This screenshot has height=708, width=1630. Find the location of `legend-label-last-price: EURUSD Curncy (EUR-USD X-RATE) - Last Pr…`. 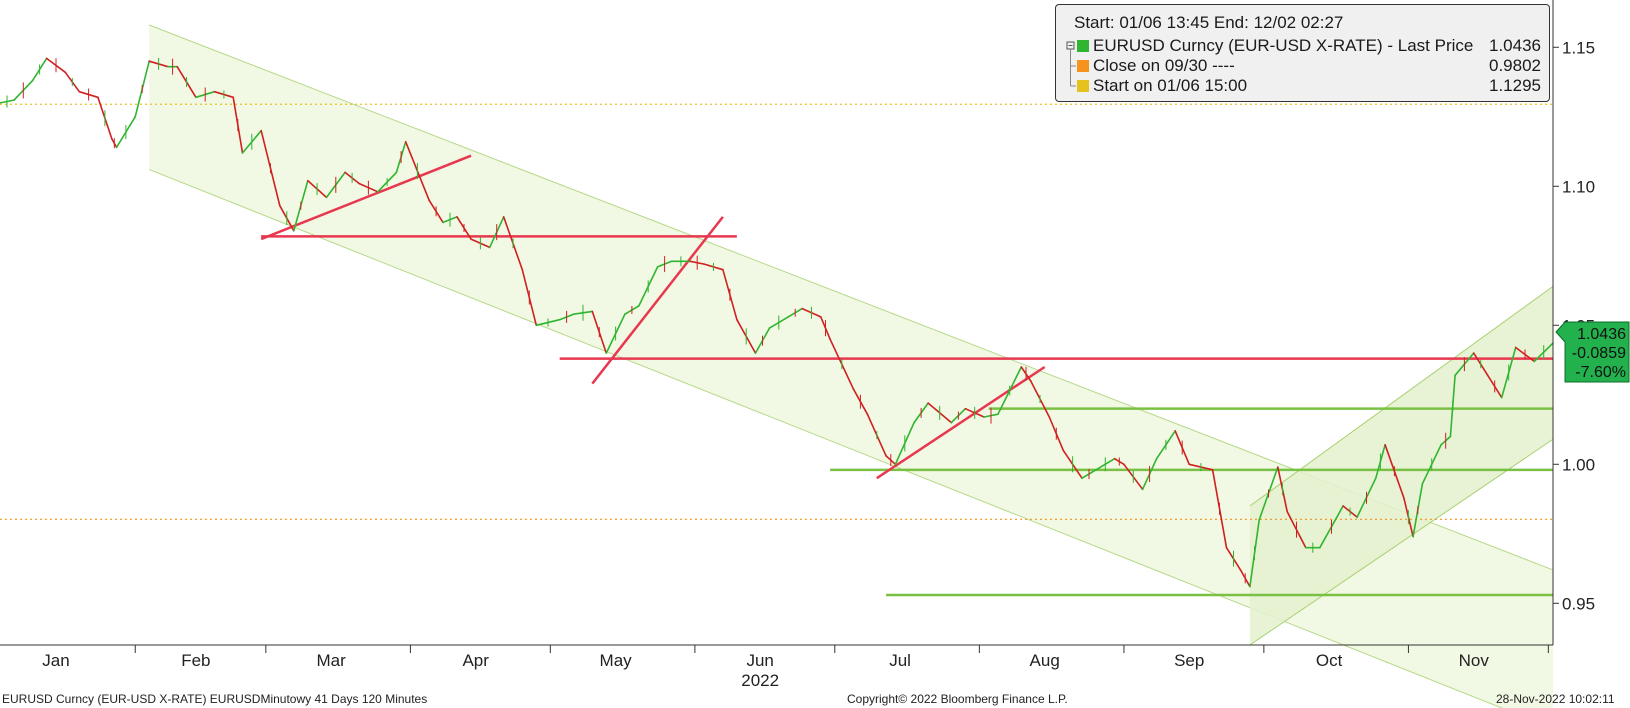

legend-label-last-price: EURUSD Curncy (EUR-USD X-RATE) - Last Pr… is located at coordinates (1283, 45).